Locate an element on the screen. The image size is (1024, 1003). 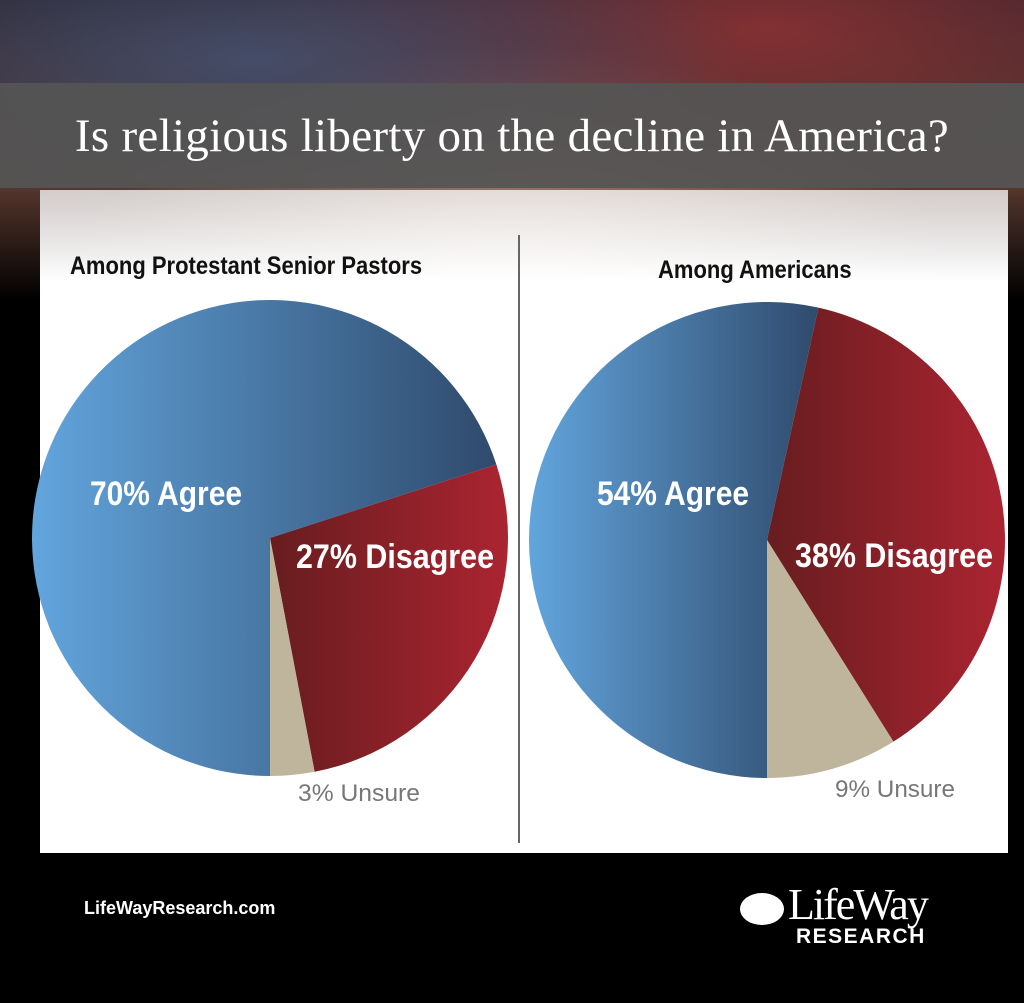
divider is located at coordinates (519, 539).